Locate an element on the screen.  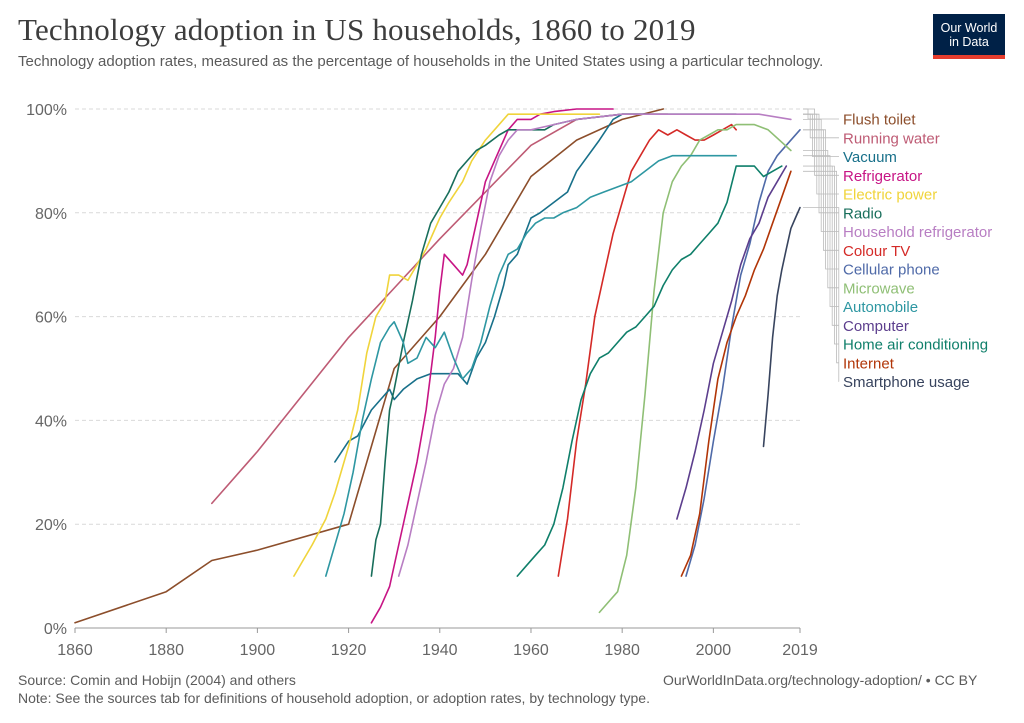
y-tick-label: 0% is located at coordinates (55, 629).